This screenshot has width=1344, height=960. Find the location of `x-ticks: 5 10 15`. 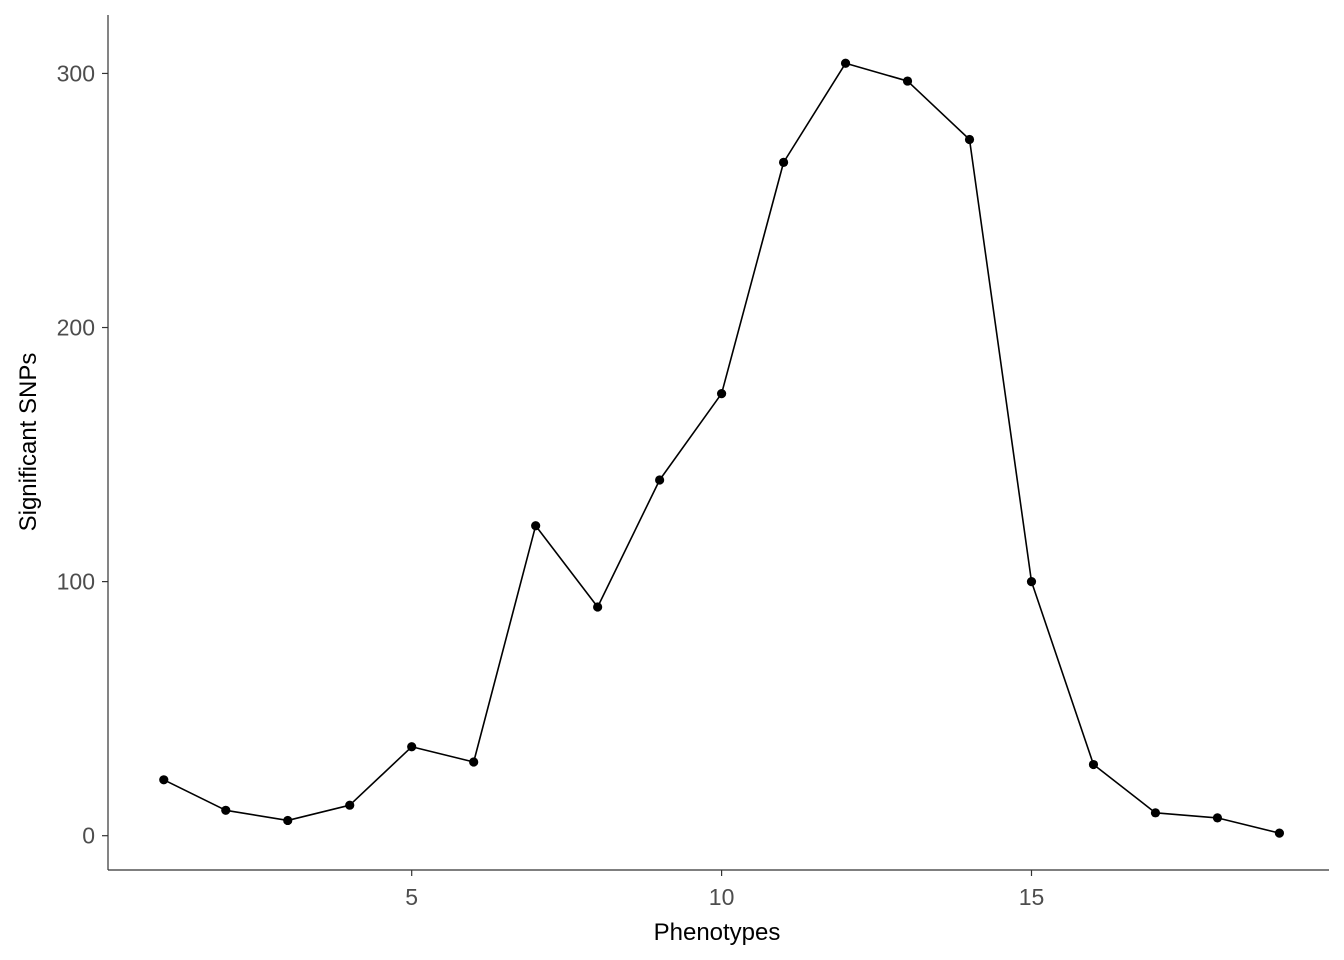

x-ticks: 5 10 15 is located at coordinates (724, 890).